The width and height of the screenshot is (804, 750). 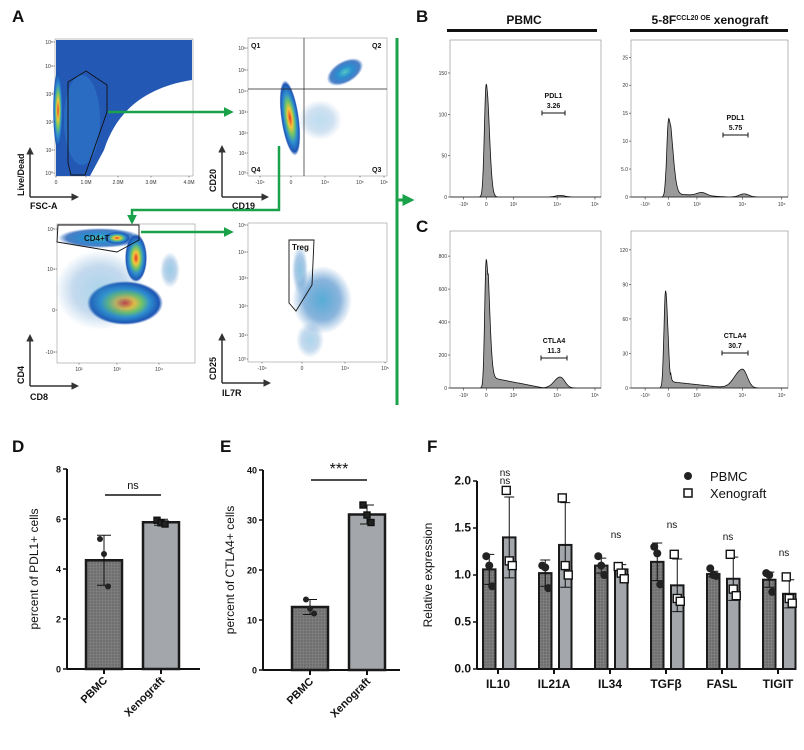 I want to click on panel-label-a: A, so click(x=18, y=16).